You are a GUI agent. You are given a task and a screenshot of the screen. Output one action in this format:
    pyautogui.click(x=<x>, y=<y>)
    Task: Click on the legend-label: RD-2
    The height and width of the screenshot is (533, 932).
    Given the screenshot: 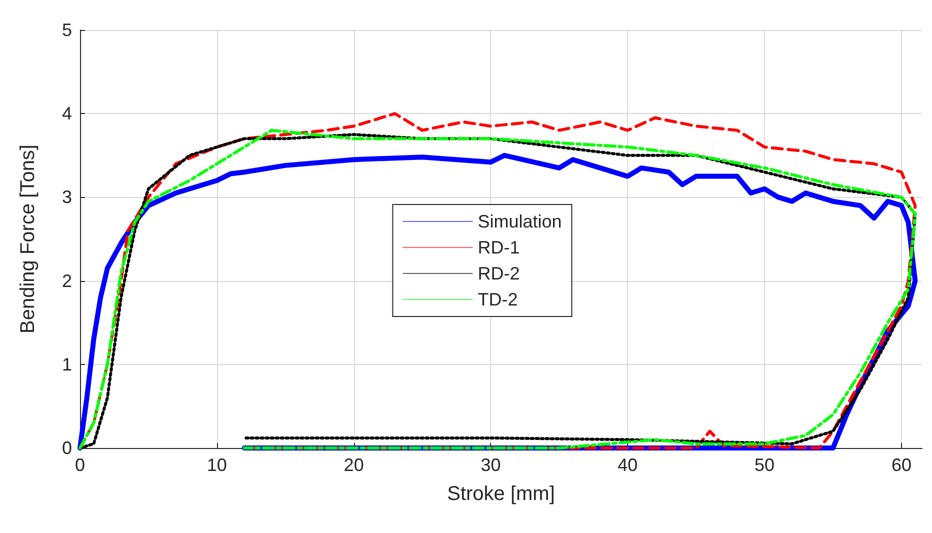 What is the action you would take?
    pyautogui.click(x=499, y=273)
    